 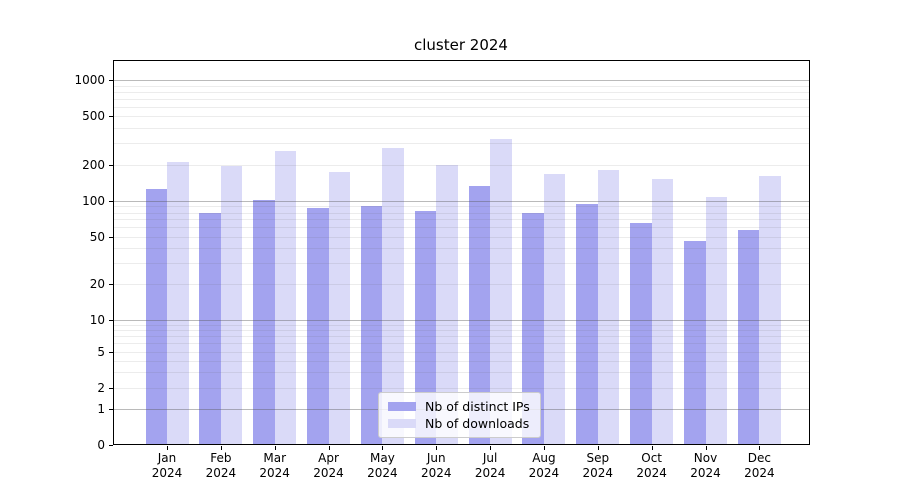 What do you see at coordinates (89, 80) in the screenshot?
I see `y-axis-tick-label: 1000` at bounding box center [89, 80].